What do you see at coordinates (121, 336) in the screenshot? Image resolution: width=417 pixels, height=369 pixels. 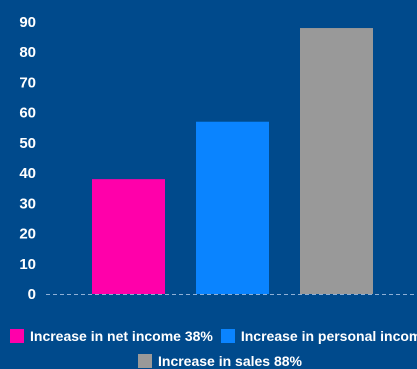 I see `legend-label-net-income: Increase in net income 38%` at bounding box center [121, 336].